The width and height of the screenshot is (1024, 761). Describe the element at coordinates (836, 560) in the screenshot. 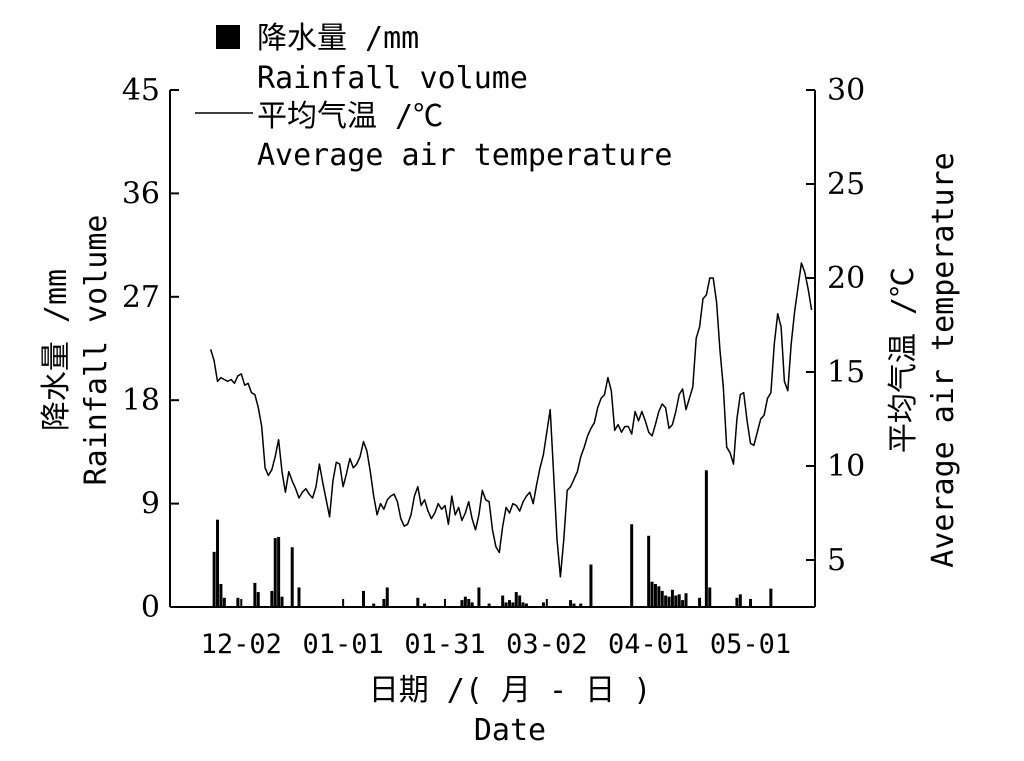

I see `right-tick-label: 5` at that location.